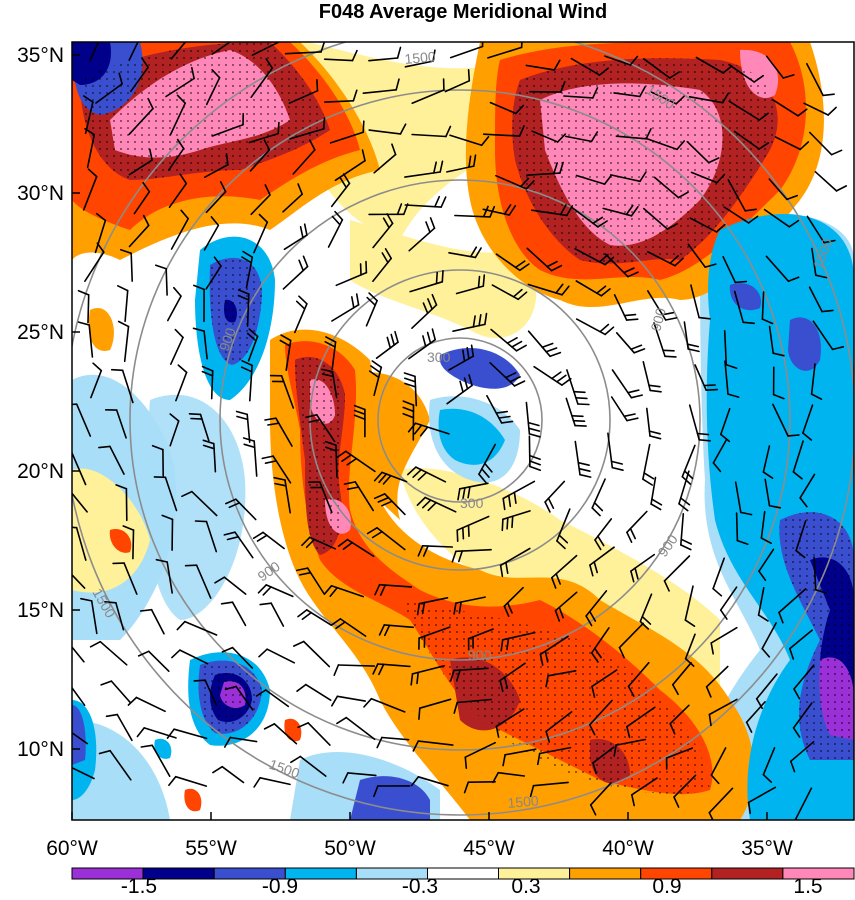 This screenshot has height=900, width=855. I want to click on ring-label-900-east: 900, so click(658, 319).